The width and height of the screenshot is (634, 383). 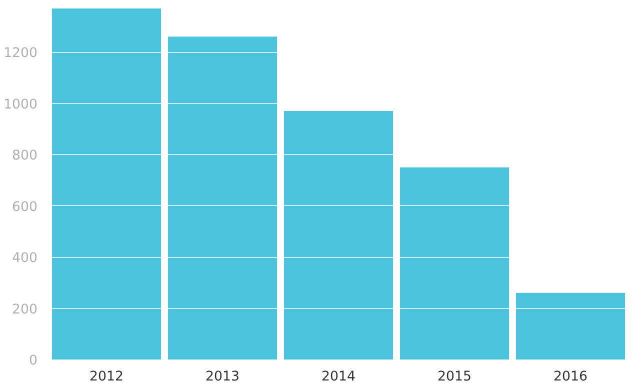 I want to click on x-tick-label: 2016, so click(x=571, y=376).